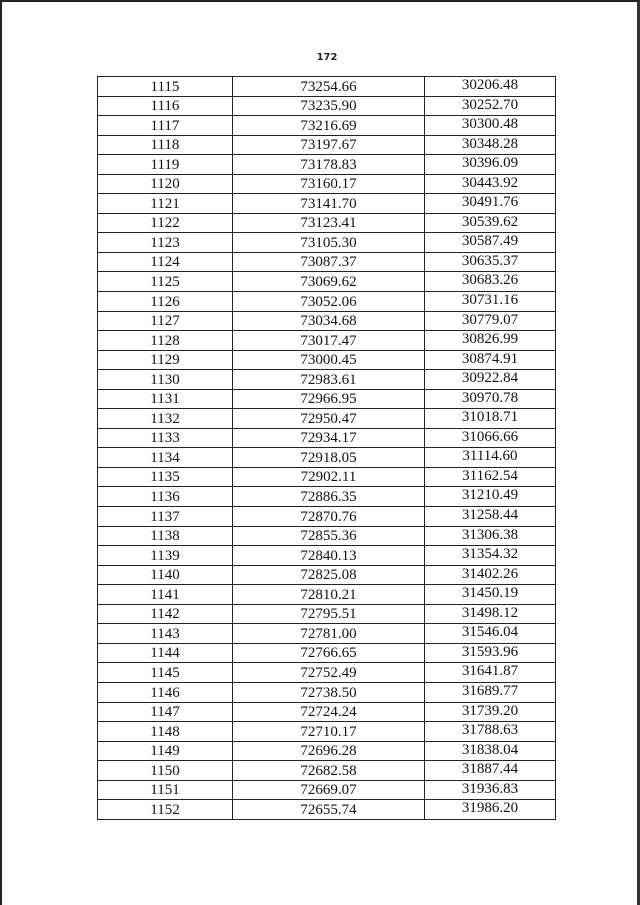 This screenshot has width=640, height=905. I want to click on table-row: 1141 72810.21 31450.19, so click(326, 594).